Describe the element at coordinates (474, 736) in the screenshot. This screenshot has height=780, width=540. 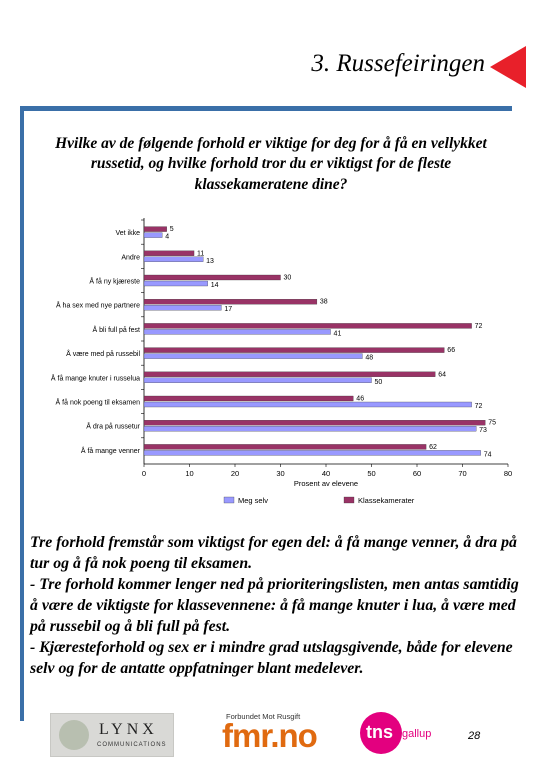
I see `page-number: 28` at that location.